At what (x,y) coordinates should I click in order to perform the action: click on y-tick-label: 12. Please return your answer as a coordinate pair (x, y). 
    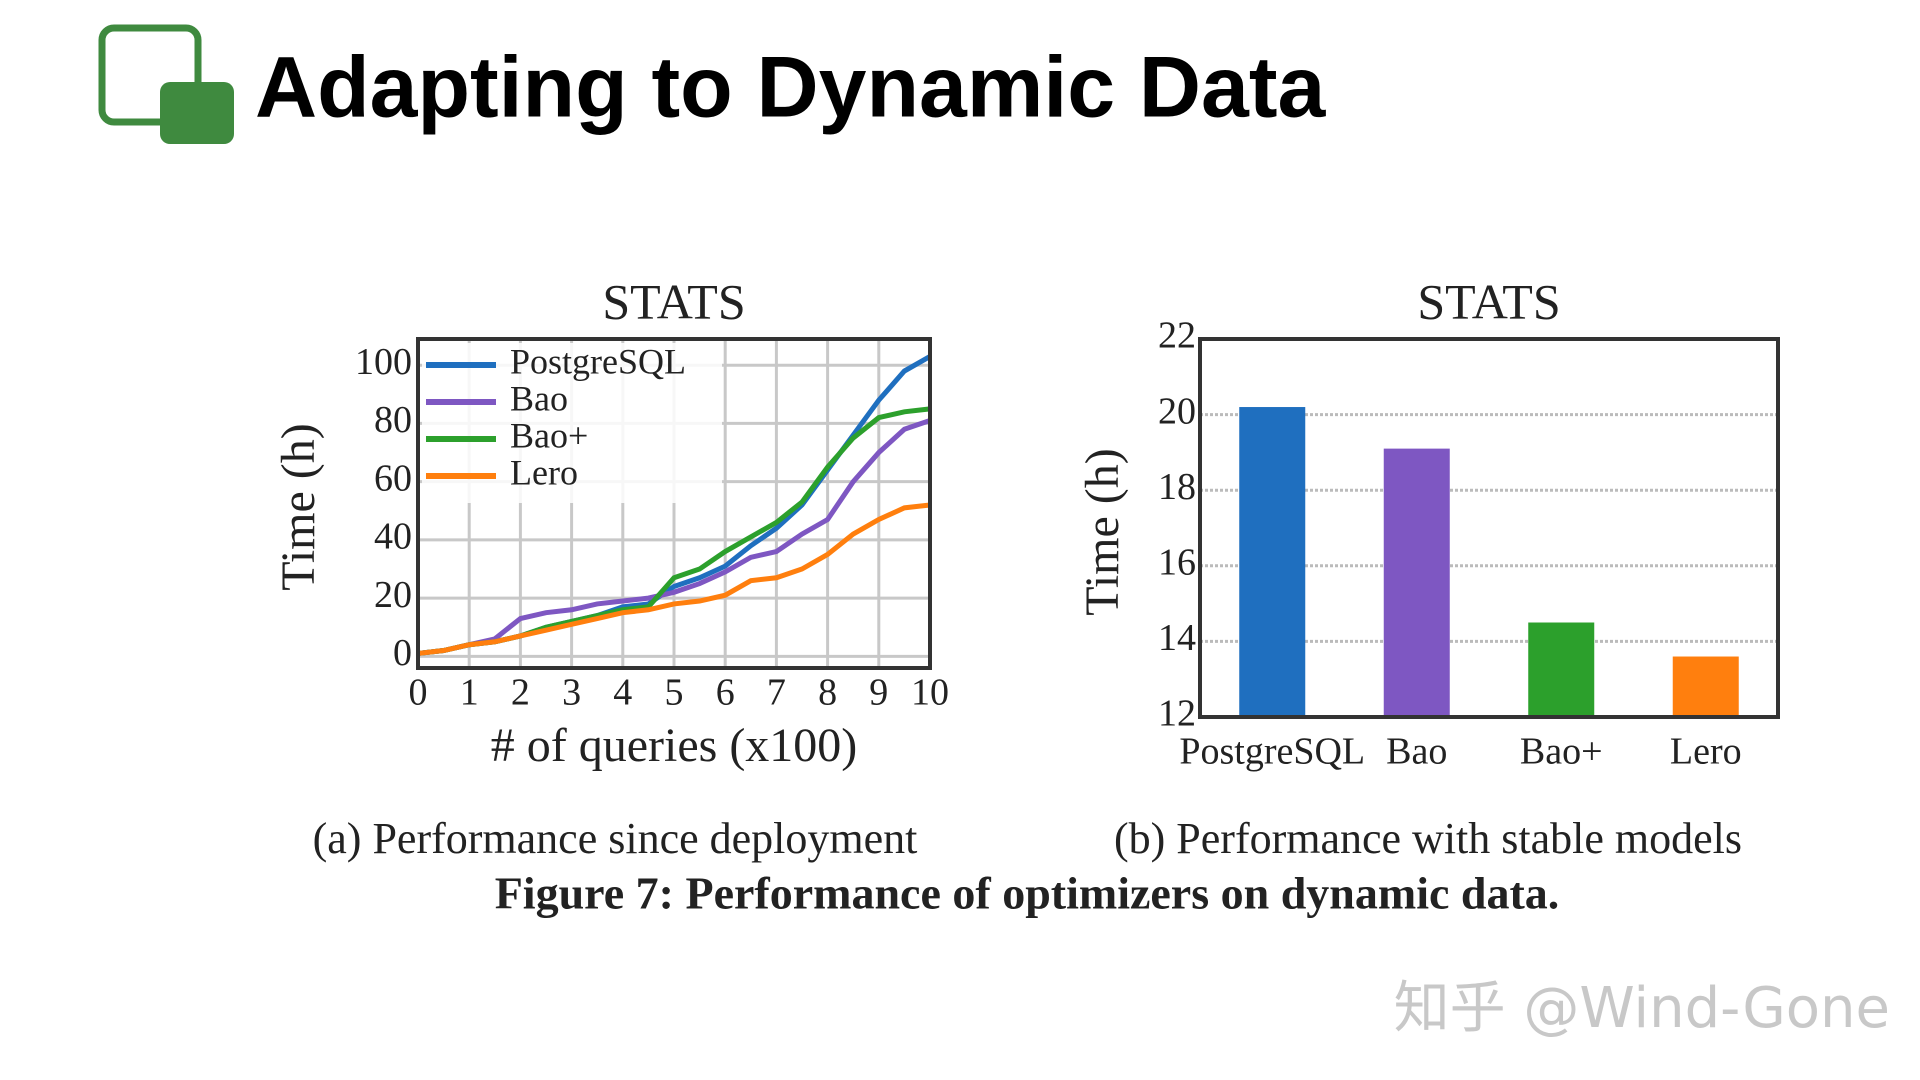
    Looking at the image, I should click on (1177, 714).